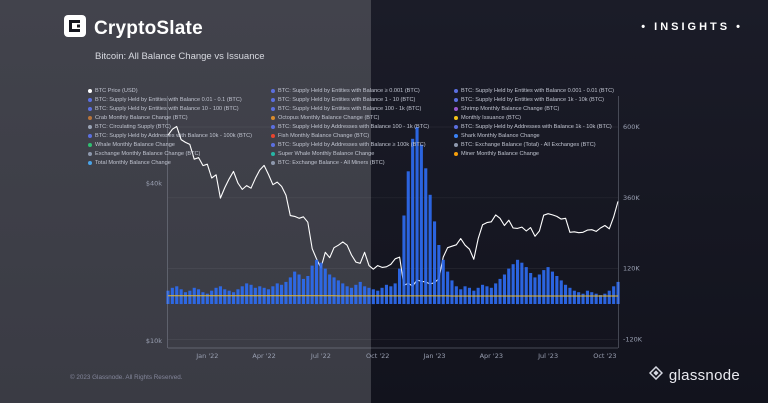 This screenshot has height=403, width=768. Describe the element at coordinates (631, 269) in the screenshot. I see `axis-label: 120K` at that location.